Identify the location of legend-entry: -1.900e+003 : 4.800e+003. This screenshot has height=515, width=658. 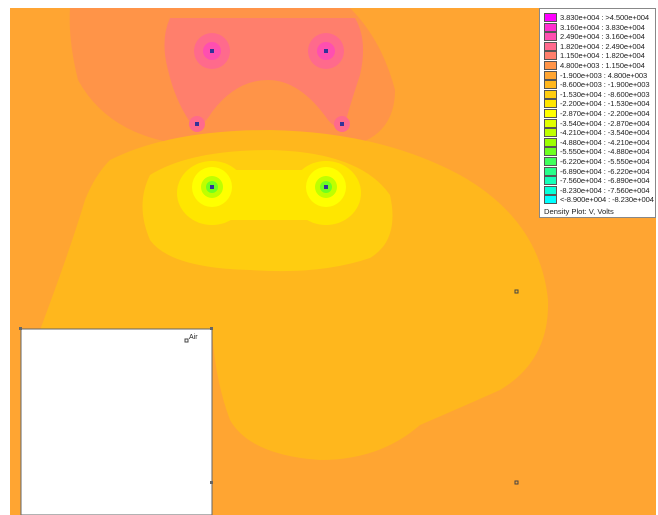
(596, 75).